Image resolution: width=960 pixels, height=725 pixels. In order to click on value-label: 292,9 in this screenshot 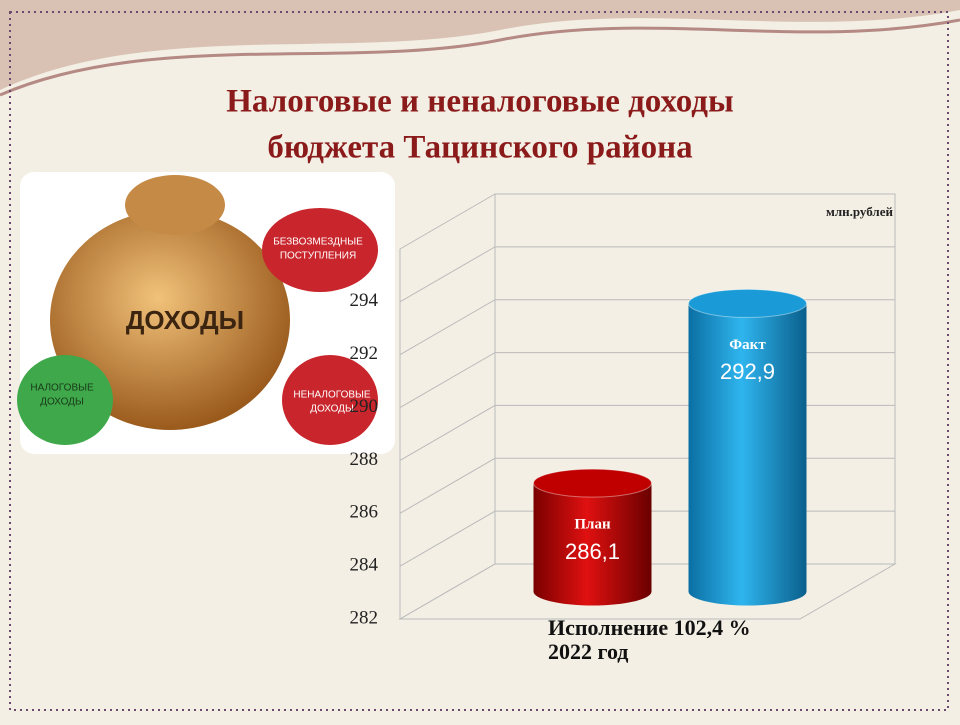, I will do `click(747, 371)`.